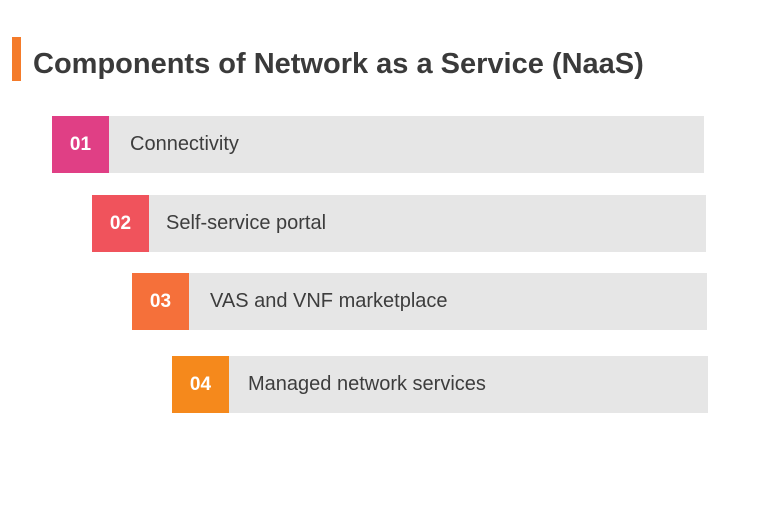 The height and width of the screenshot is (512, 768). I want to click on component-label: Self-service portal, so click(246, 223).